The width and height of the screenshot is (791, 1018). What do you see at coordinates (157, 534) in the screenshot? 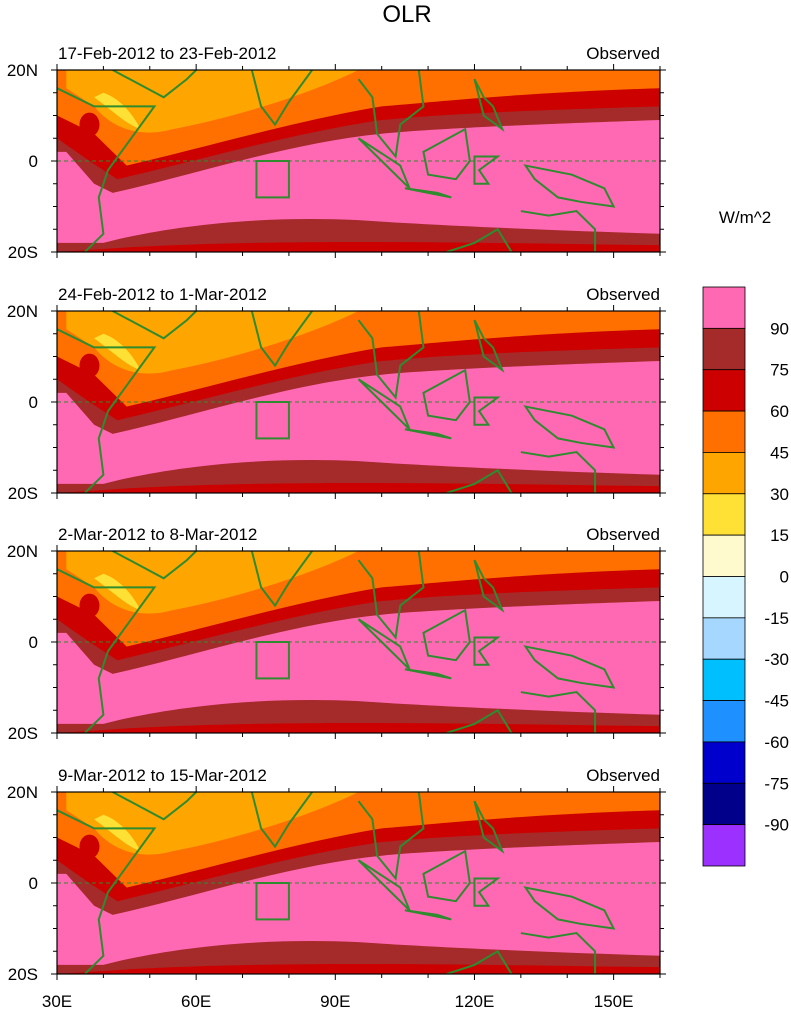
I see `panel-period: 2-Mar-2012 to 8-Mar-2012` at bounding box center [157, 534].